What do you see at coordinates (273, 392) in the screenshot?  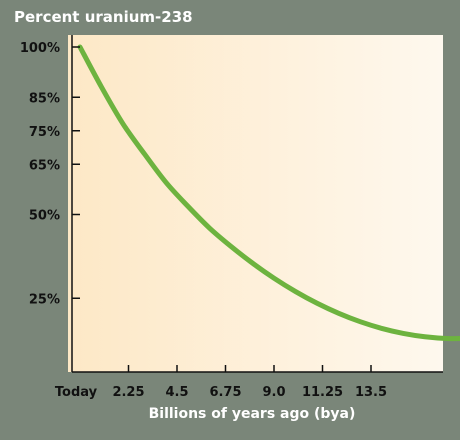 I see `x-tick-label: 9.0` at bounding box center [273, 392].